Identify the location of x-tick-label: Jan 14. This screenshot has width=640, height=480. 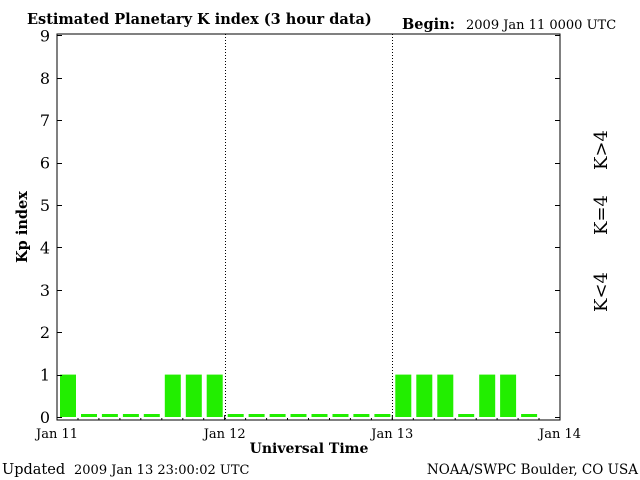
(559, 434).